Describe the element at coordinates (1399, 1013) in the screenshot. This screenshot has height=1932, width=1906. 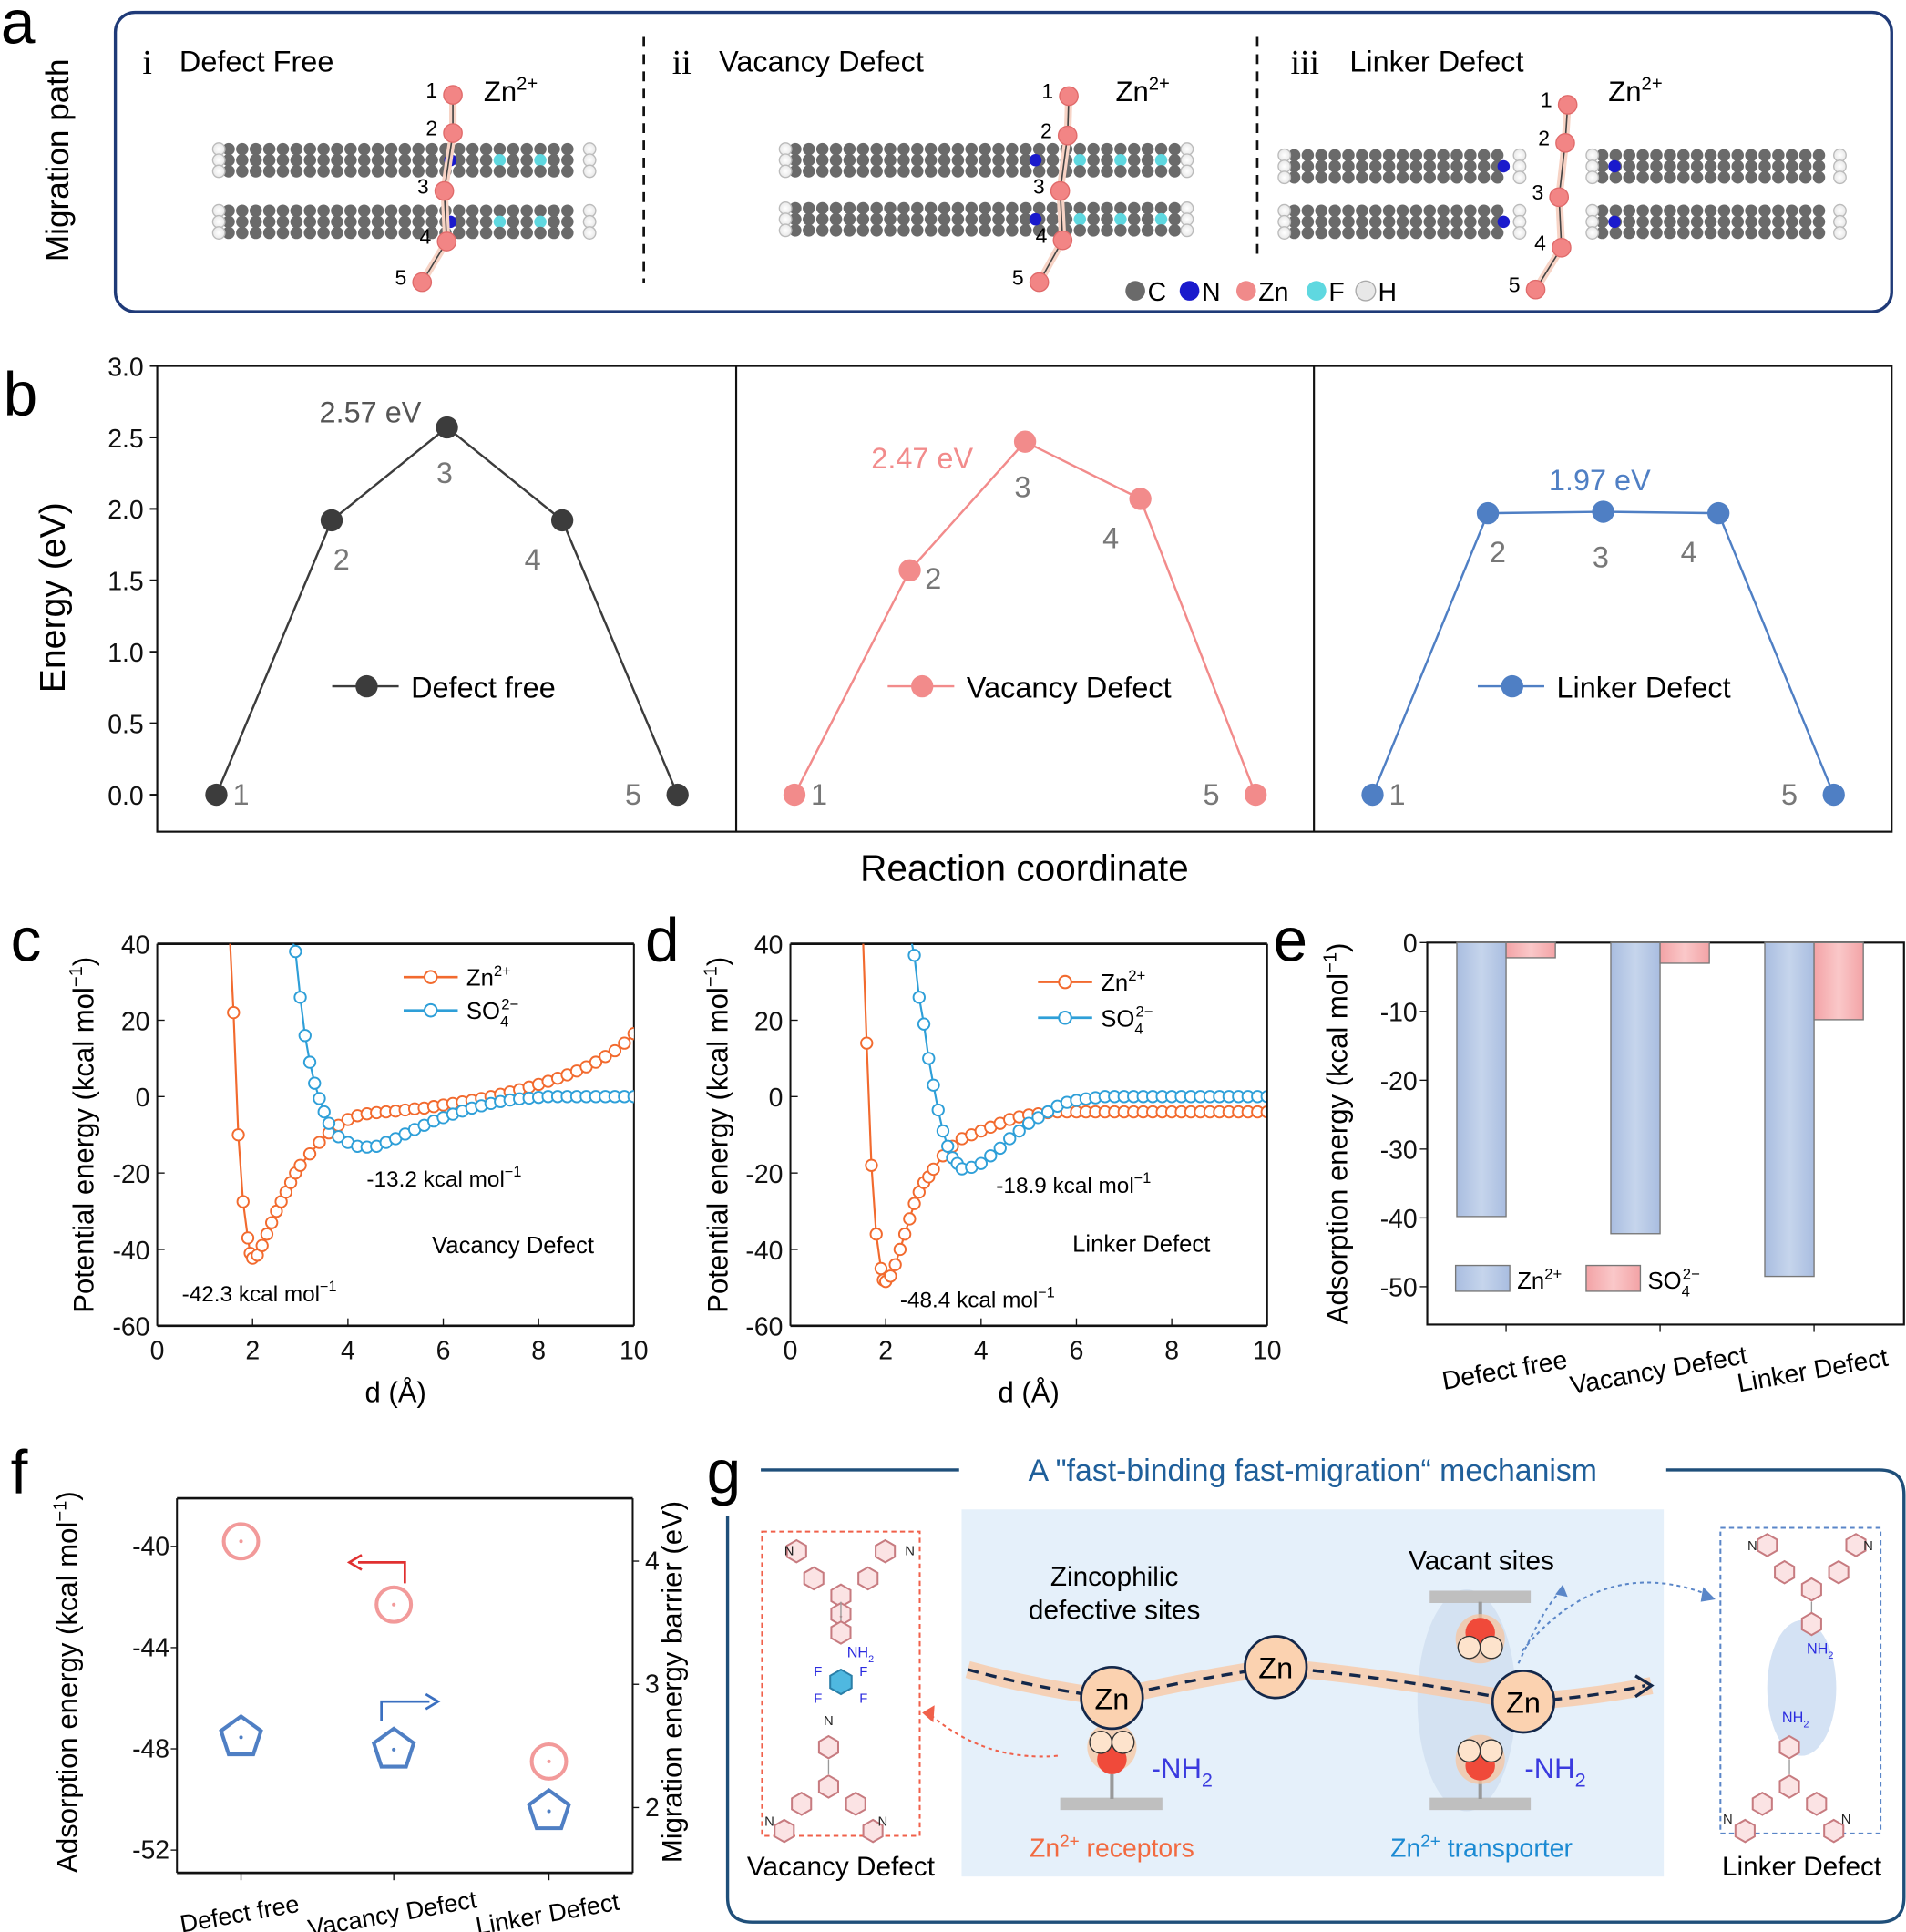
I see `y-tick-label: -10` at that location.